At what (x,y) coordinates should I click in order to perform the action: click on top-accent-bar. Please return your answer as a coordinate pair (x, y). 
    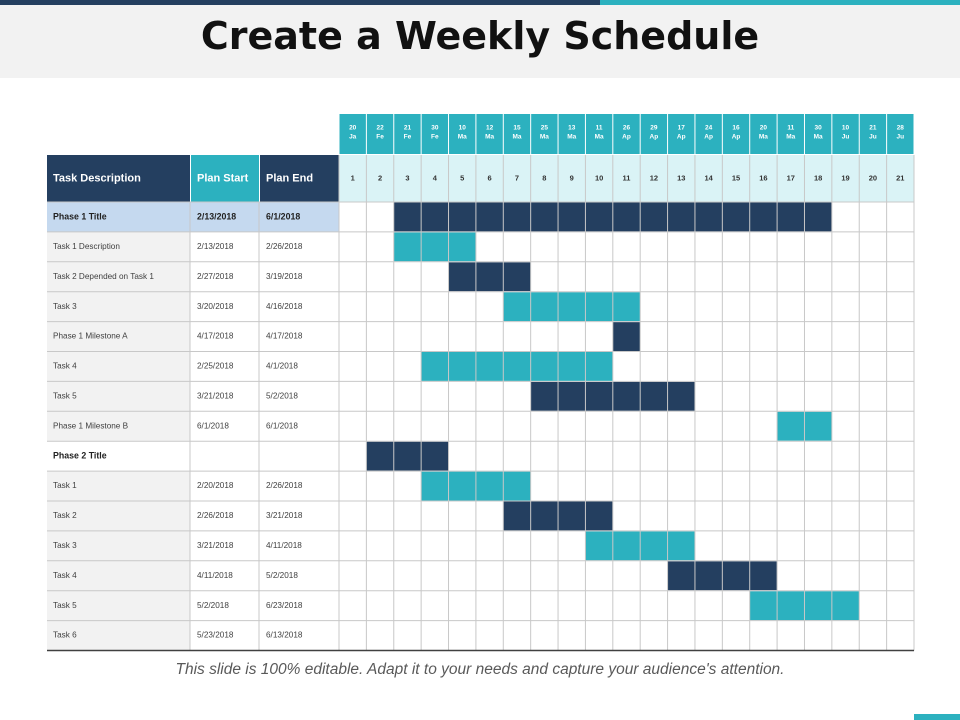
    Looking at the image, I should click on (480, 2).